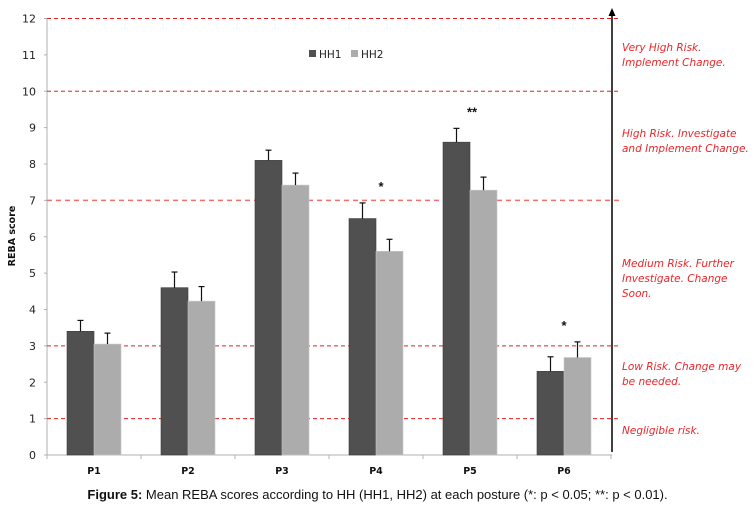 Image resolution: width=755 pixels, height=508 pixels. Describe the element at coordinates (32, 455) in the screenshot. I see `y-tick-label: 0` at that location.